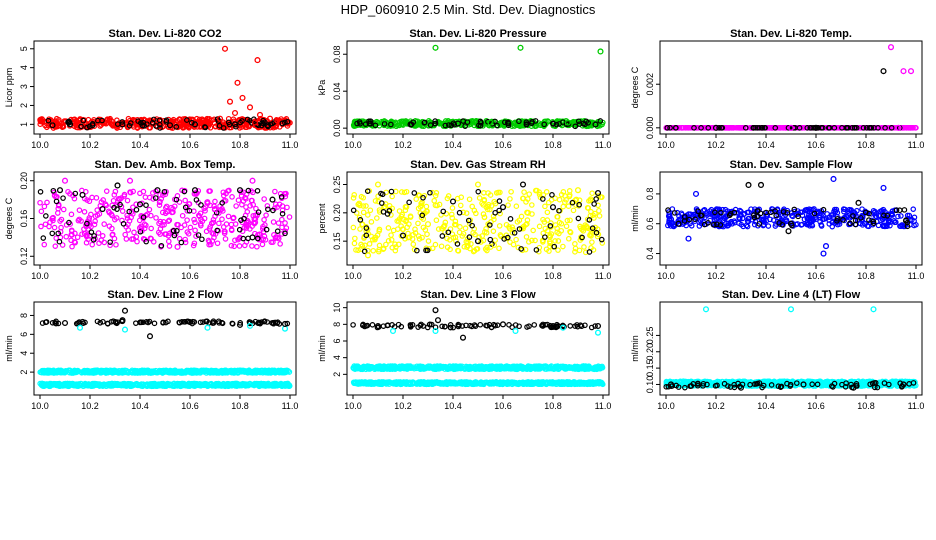  Describe the element at coordinates (503, 145) in the screenshot. I see `x-tick-label: 10.6` at that location.